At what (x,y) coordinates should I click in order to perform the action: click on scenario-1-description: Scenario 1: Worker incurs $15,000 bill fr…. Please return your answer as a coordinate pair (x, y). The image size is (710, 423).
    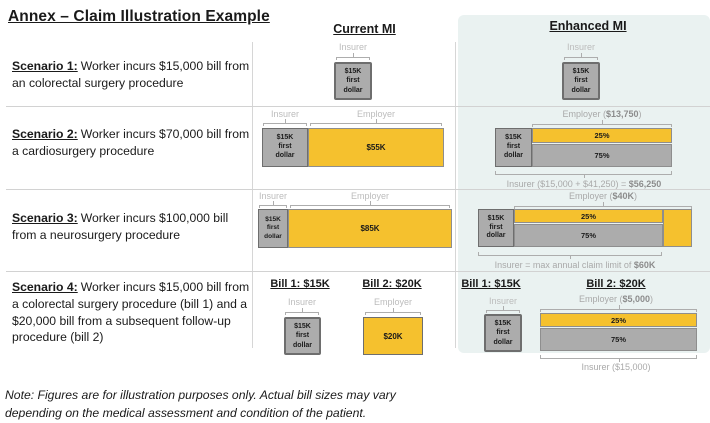
    Looking at the image, I should click on (132, 75).